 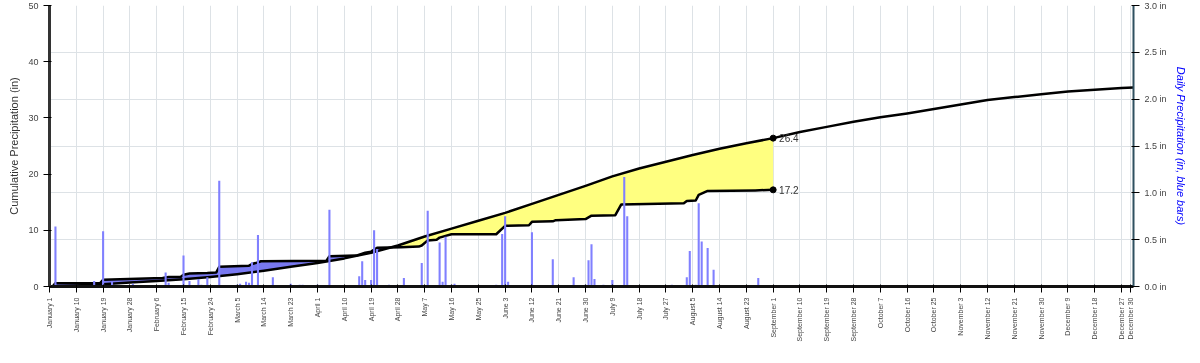 What do you see at coordinates (33, 230) in the screenshot?
I see `y-tick-label: 10` at bounding box center [33, 230].